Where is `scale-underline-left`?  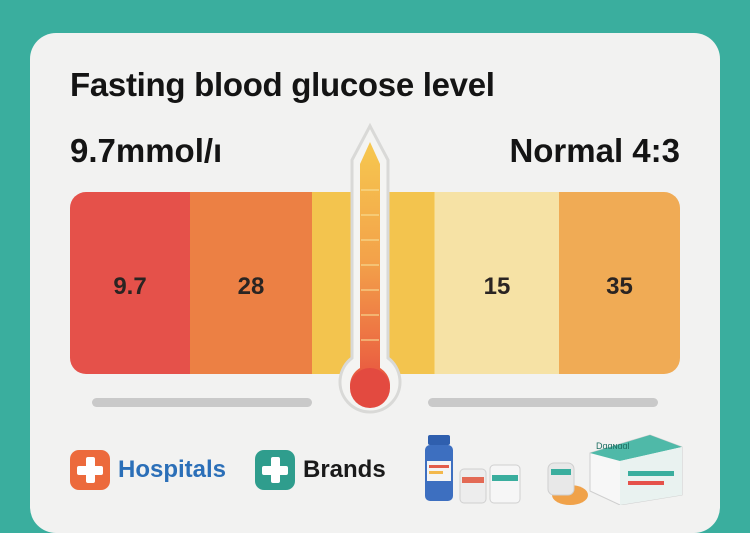
scale-underline-left is located at coordinates (202, 402).